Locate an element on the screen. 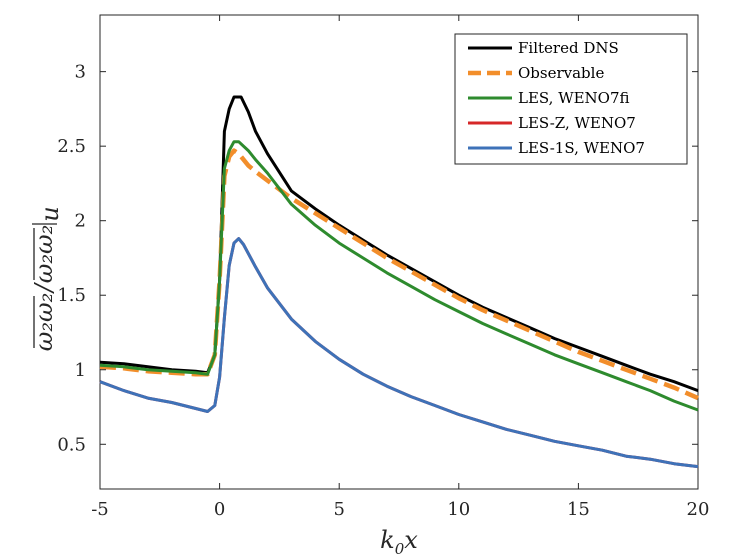 The width and height of the screenshot is (738, 560). x-axis-label-main: k is located at coordinates (387, 540).